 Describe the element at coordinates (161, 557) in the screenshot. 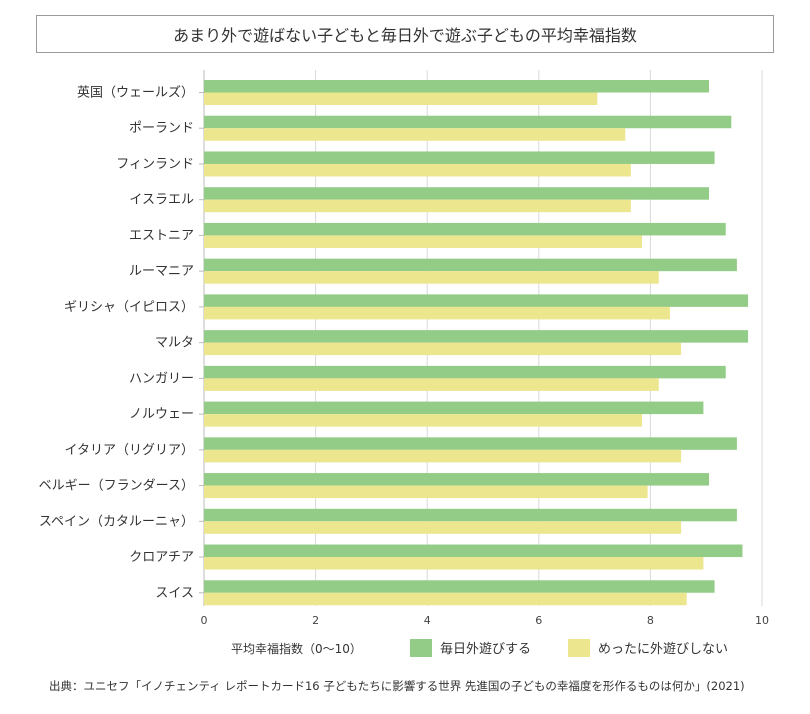

I see `category-label: クロアチア` at that location.